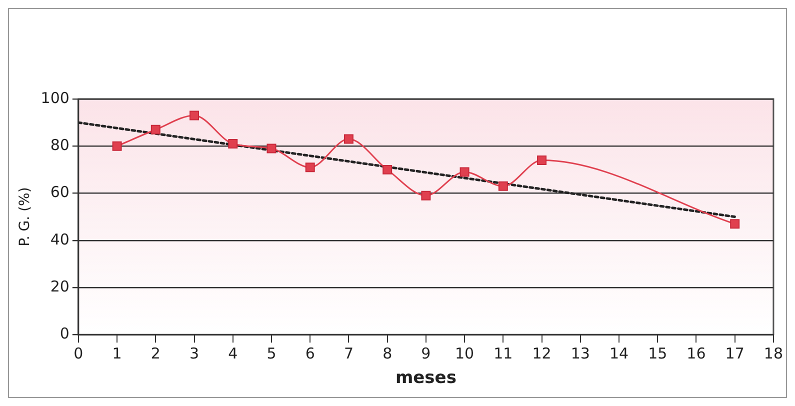  I want to click on x-axis-title: meses, so click(425, 378).